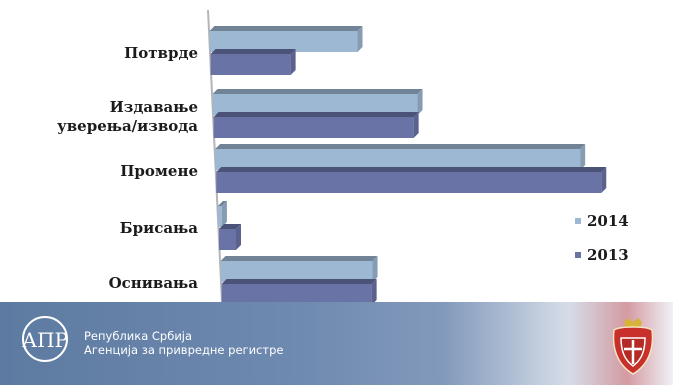  What do you see at coordinates (138, 336) in the screenshot?
I see `org-line-1: Република Србија` at bounding box center [138, 336].